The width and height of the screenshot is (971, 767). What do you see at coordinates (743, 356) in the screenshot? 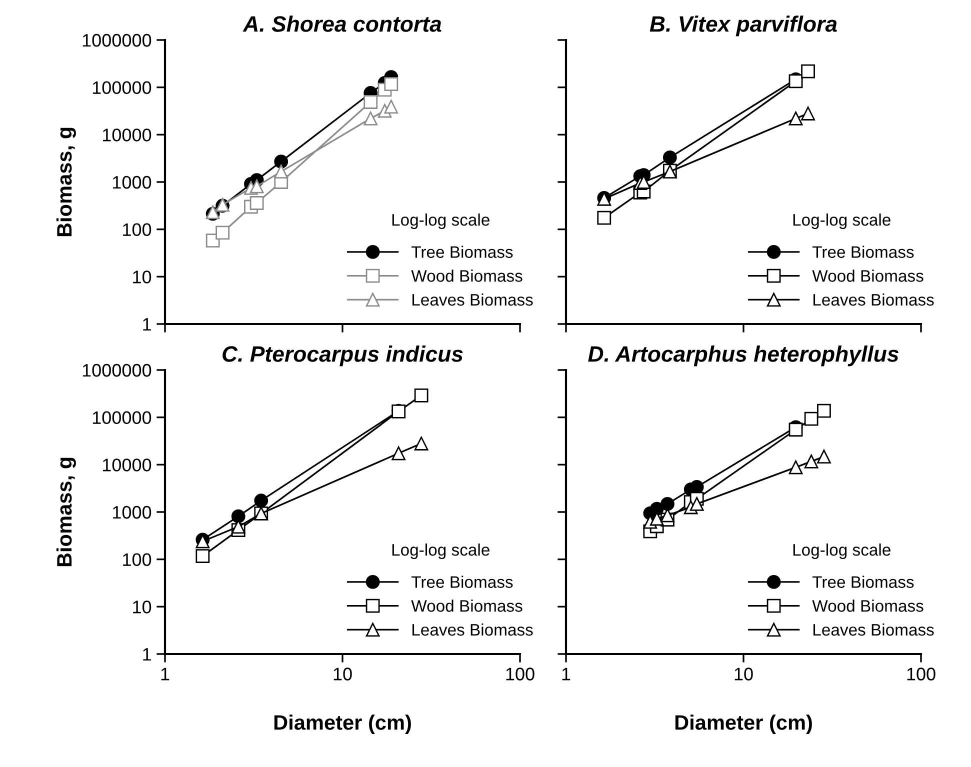
I see `chart-title: D. Artocarphus heterophyllus` at bounding box center [743, 356].